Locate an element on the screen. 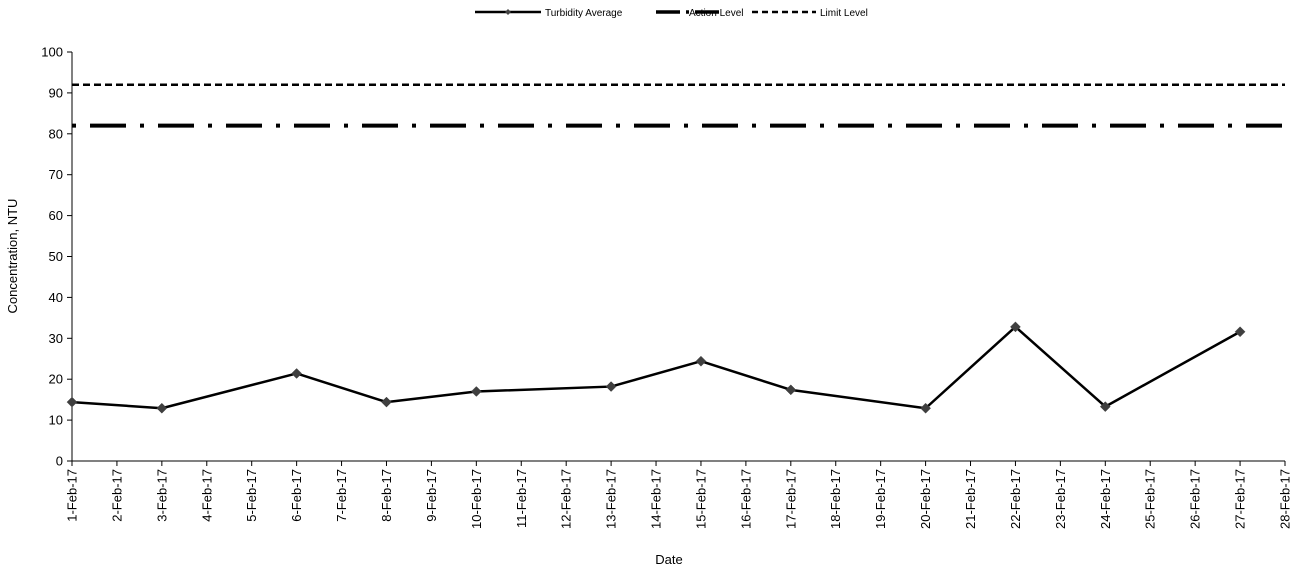 The image size is (1303, 571). series-turbidity-average is located at coordinates (656, 367).